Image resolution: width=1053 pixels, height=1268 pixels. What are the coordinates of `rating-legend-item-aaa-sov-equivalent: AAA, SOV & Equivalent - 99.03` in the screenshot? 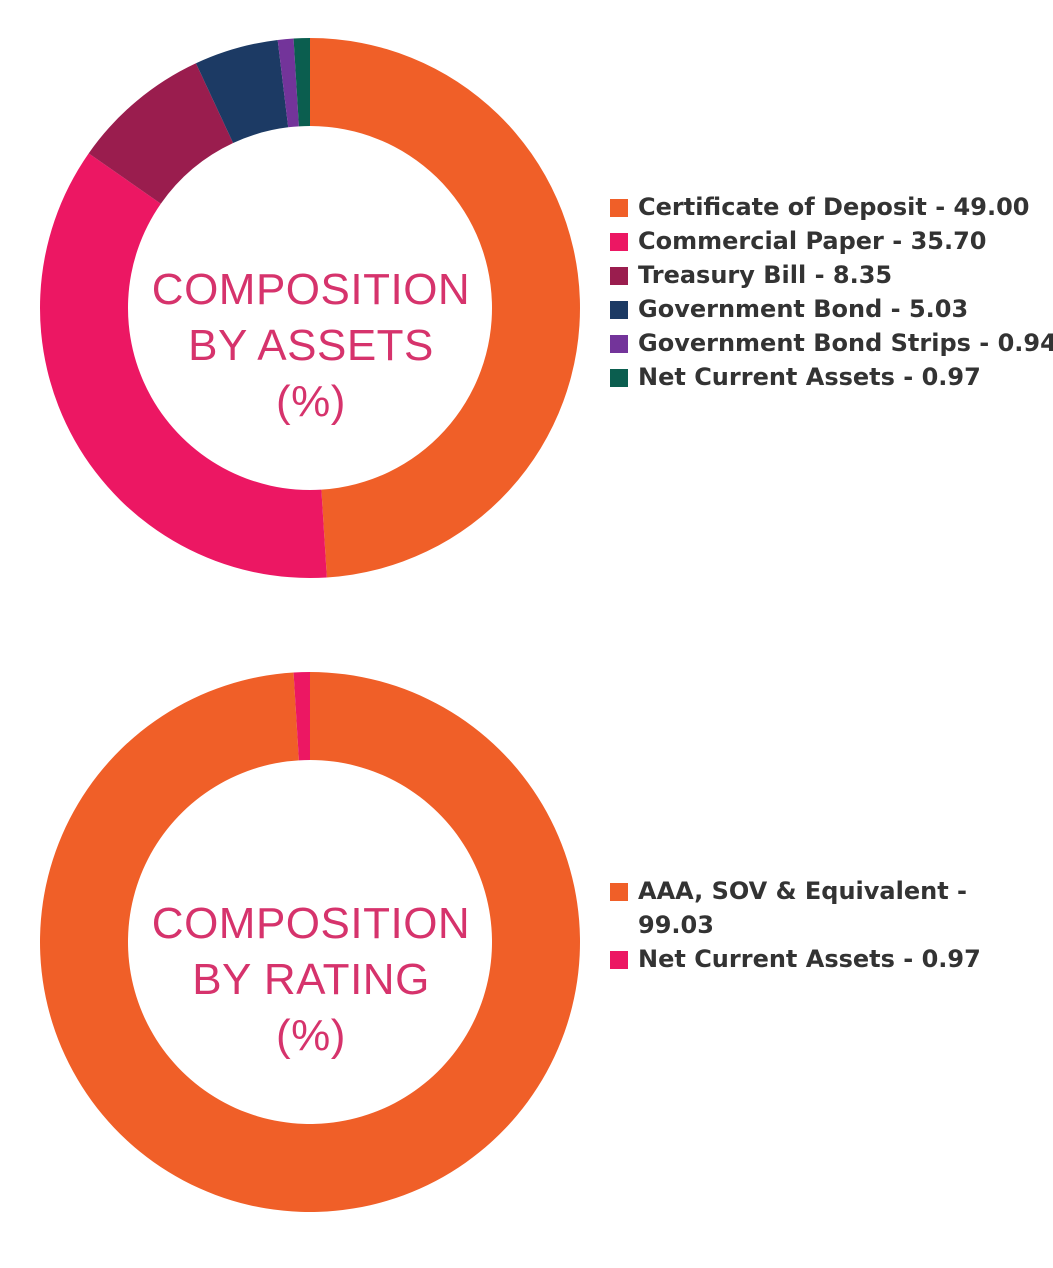 It's located at (799, 908).